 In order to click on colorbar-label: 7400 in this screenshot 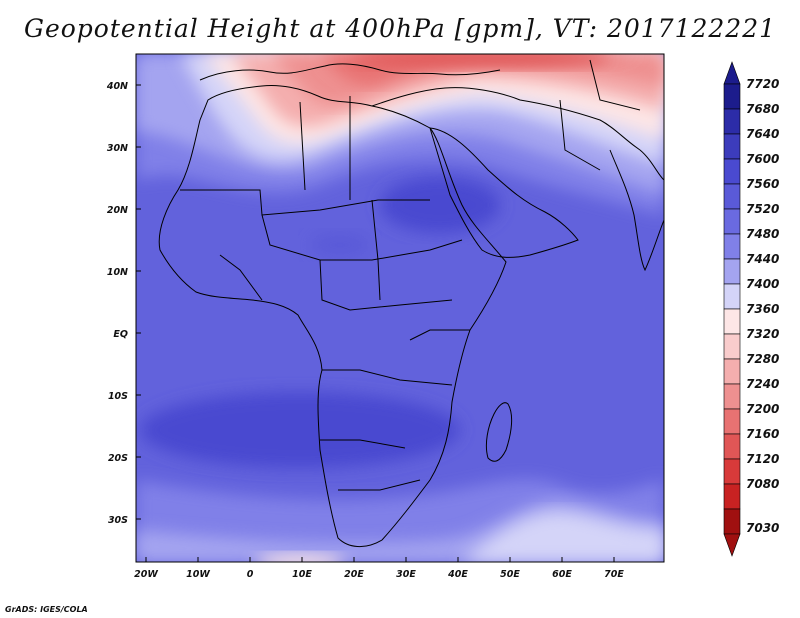, I will do `click(762, 284)`.